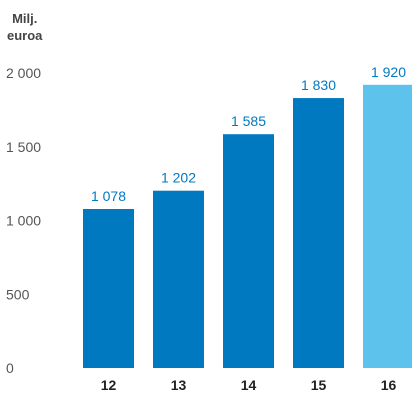  I want to click on bar-value-label: 1 202, so click(178, 178).